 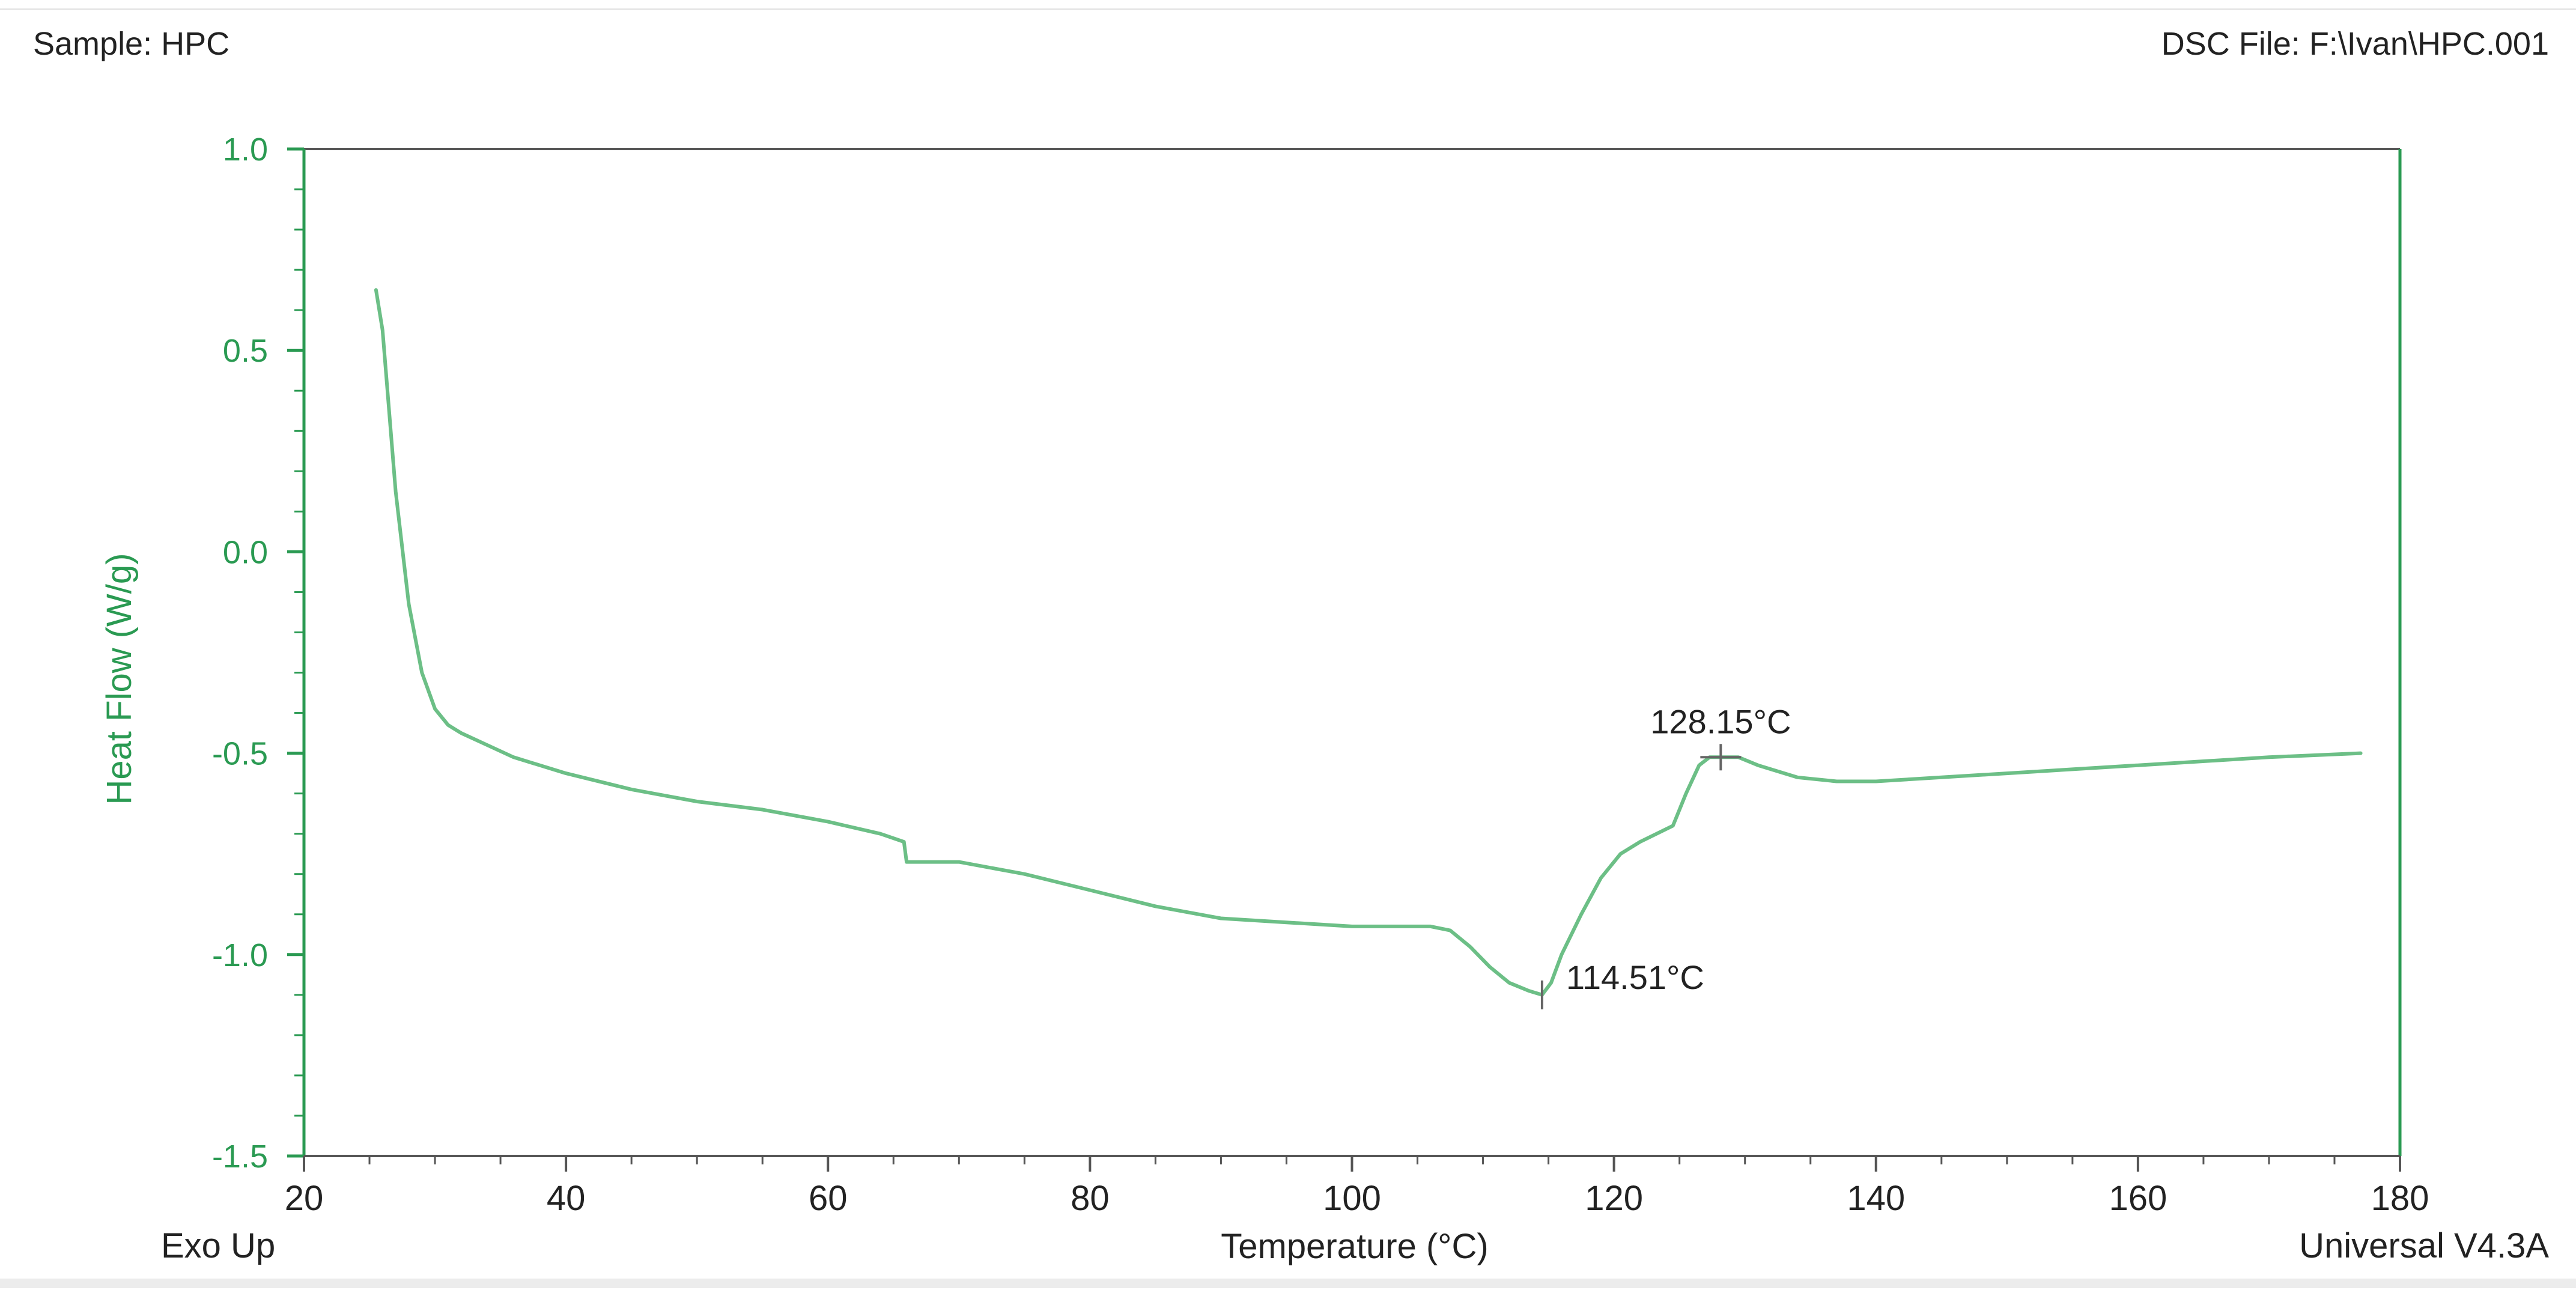 What do you see at coordinates (246, 150) in the screenshot?
I see `y-tick-label: 1.0` at bounding box center [246, 150].